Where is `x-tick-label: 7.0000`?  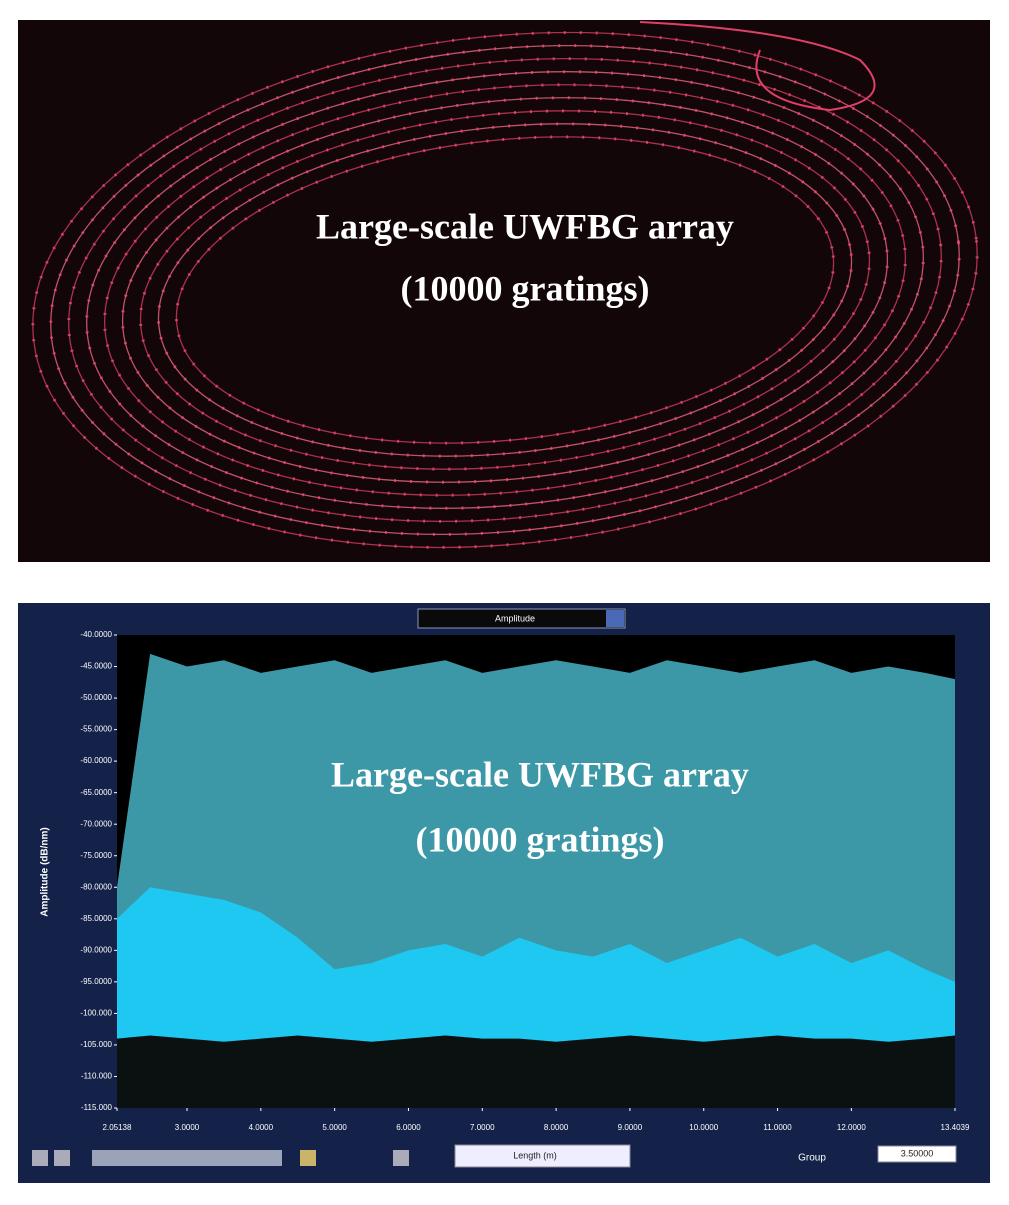 x-tick-label: 7.0000 is located at coordinates (482, 1127).